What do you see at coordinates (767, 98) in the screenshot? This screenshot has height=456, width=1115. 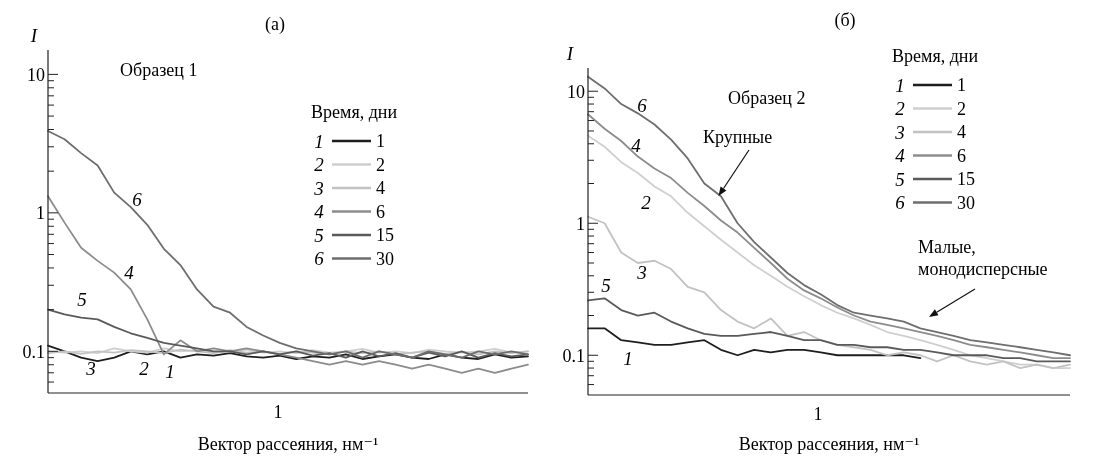 I see `annotation: Образец 2` at bounding box center [767, 98].